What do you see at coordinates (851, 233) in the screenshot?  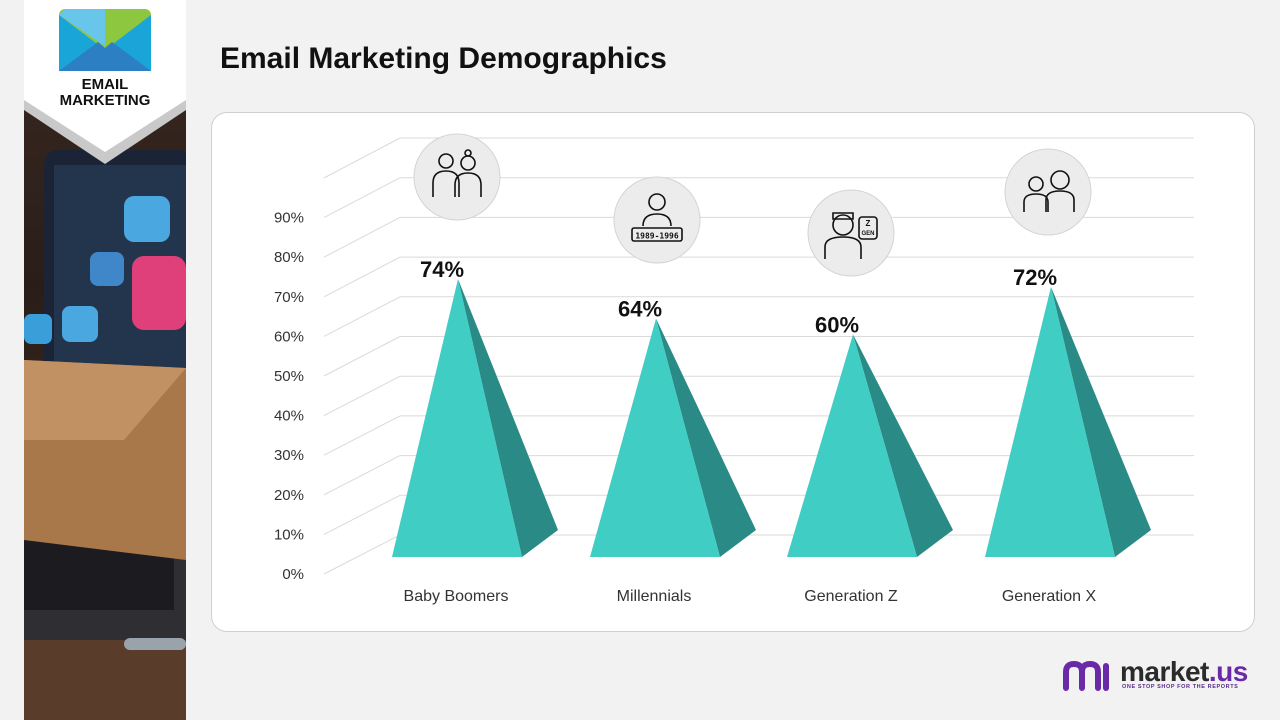 I see `gen-z-person-icon: Z GEN` at bounding box center [851, 233].